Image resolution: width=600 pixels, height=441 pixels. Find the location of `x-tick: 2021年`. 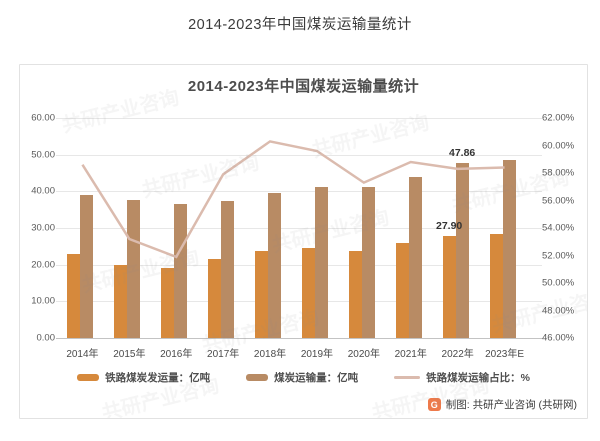

x-tick: 2021年 is located at coordinates (410, 354).